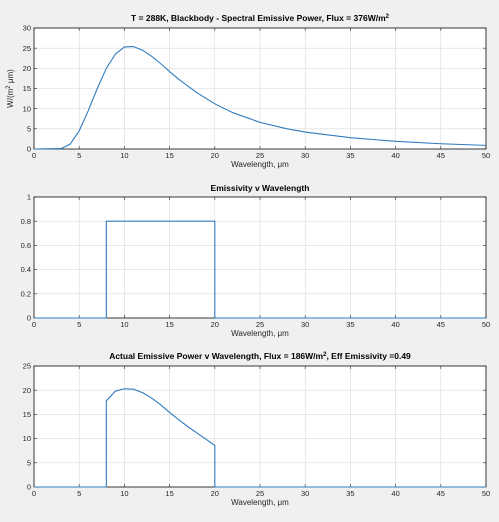  Describe the element at coordinates (26, 293) in the screenshot. I see `y-tick-label: 0.2` at that location.